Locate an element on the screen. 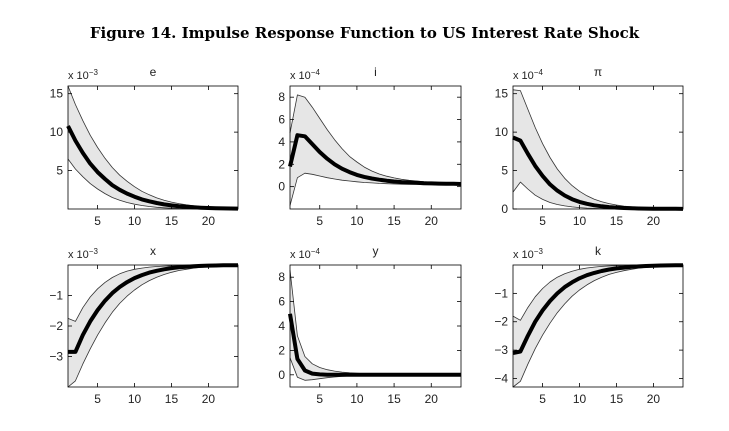  panel-2: 5 10 15 20 0 2 4 6 8 x 10−4 i is located at coordinates (370, 146).